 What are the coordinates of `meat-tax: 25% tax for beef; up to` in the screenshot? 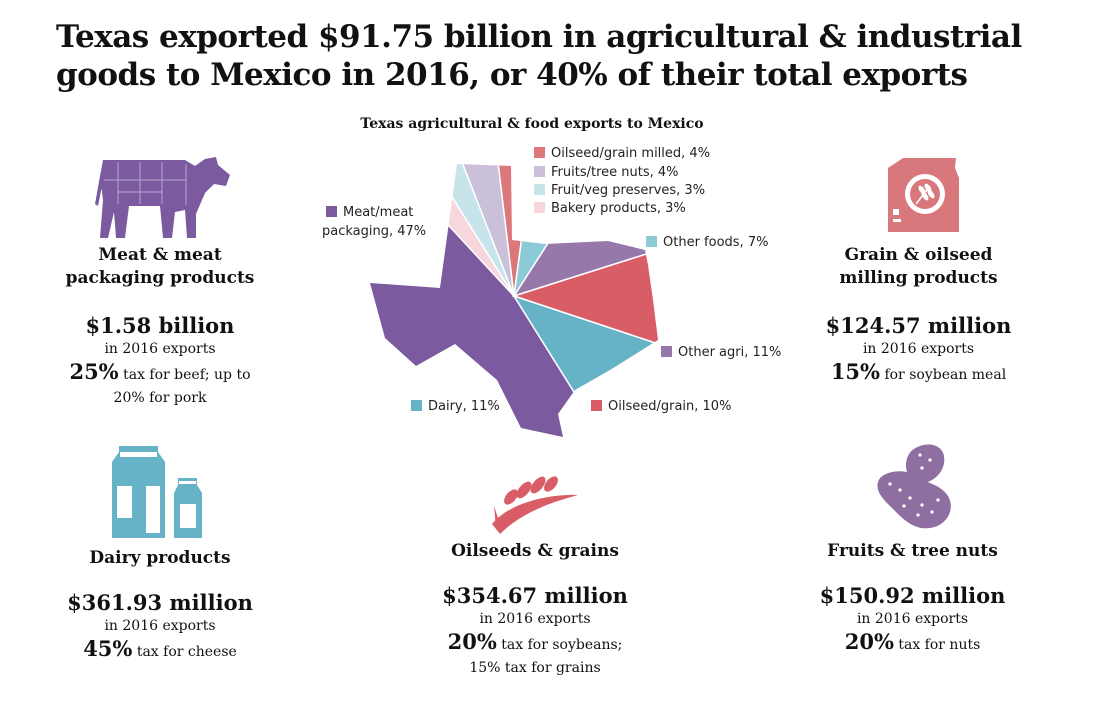 It's located at (160, 373).